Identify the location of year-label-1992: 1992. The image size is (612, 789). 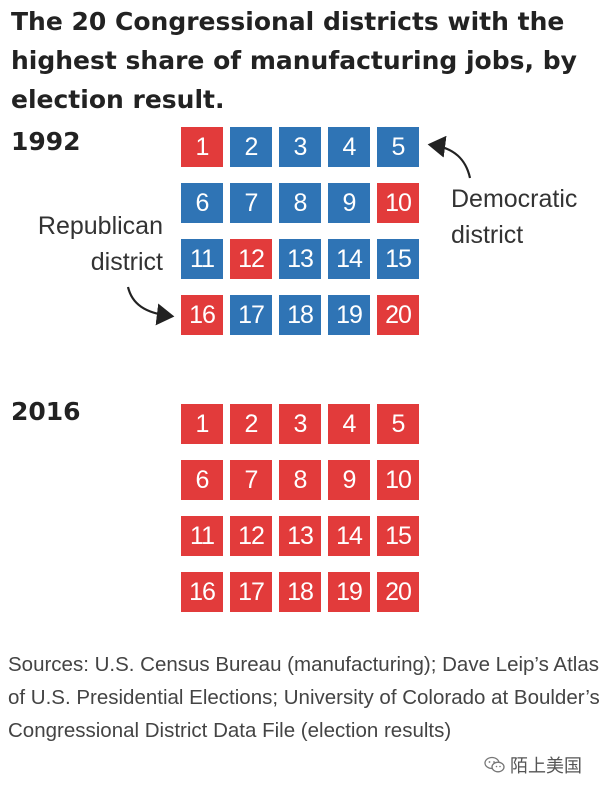
(46, 141).